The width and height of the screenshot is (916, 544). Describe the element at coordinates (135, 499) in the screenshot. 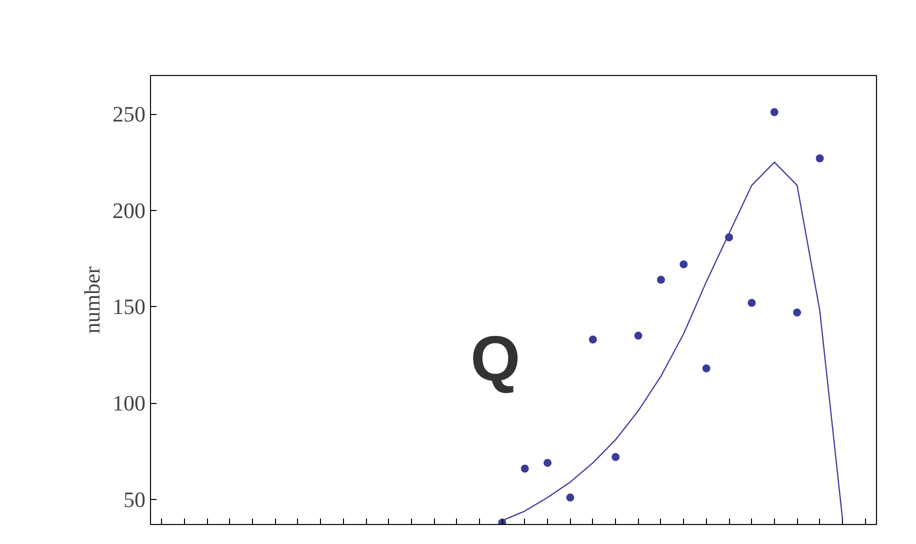

I see `y-tick-label: 50` at that location.